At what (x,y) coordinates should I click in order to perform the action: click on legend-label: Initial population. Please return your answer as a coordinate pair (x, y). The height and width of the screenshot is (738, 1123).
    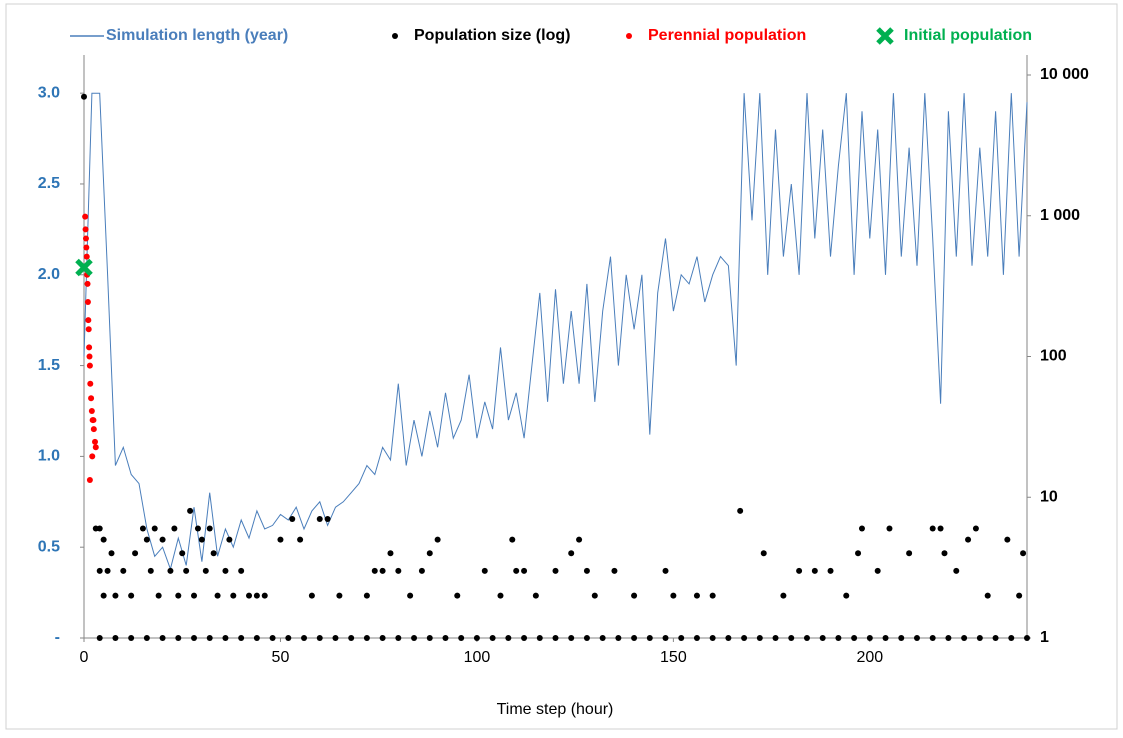
    Looking at the image, I should click on (968, 35).